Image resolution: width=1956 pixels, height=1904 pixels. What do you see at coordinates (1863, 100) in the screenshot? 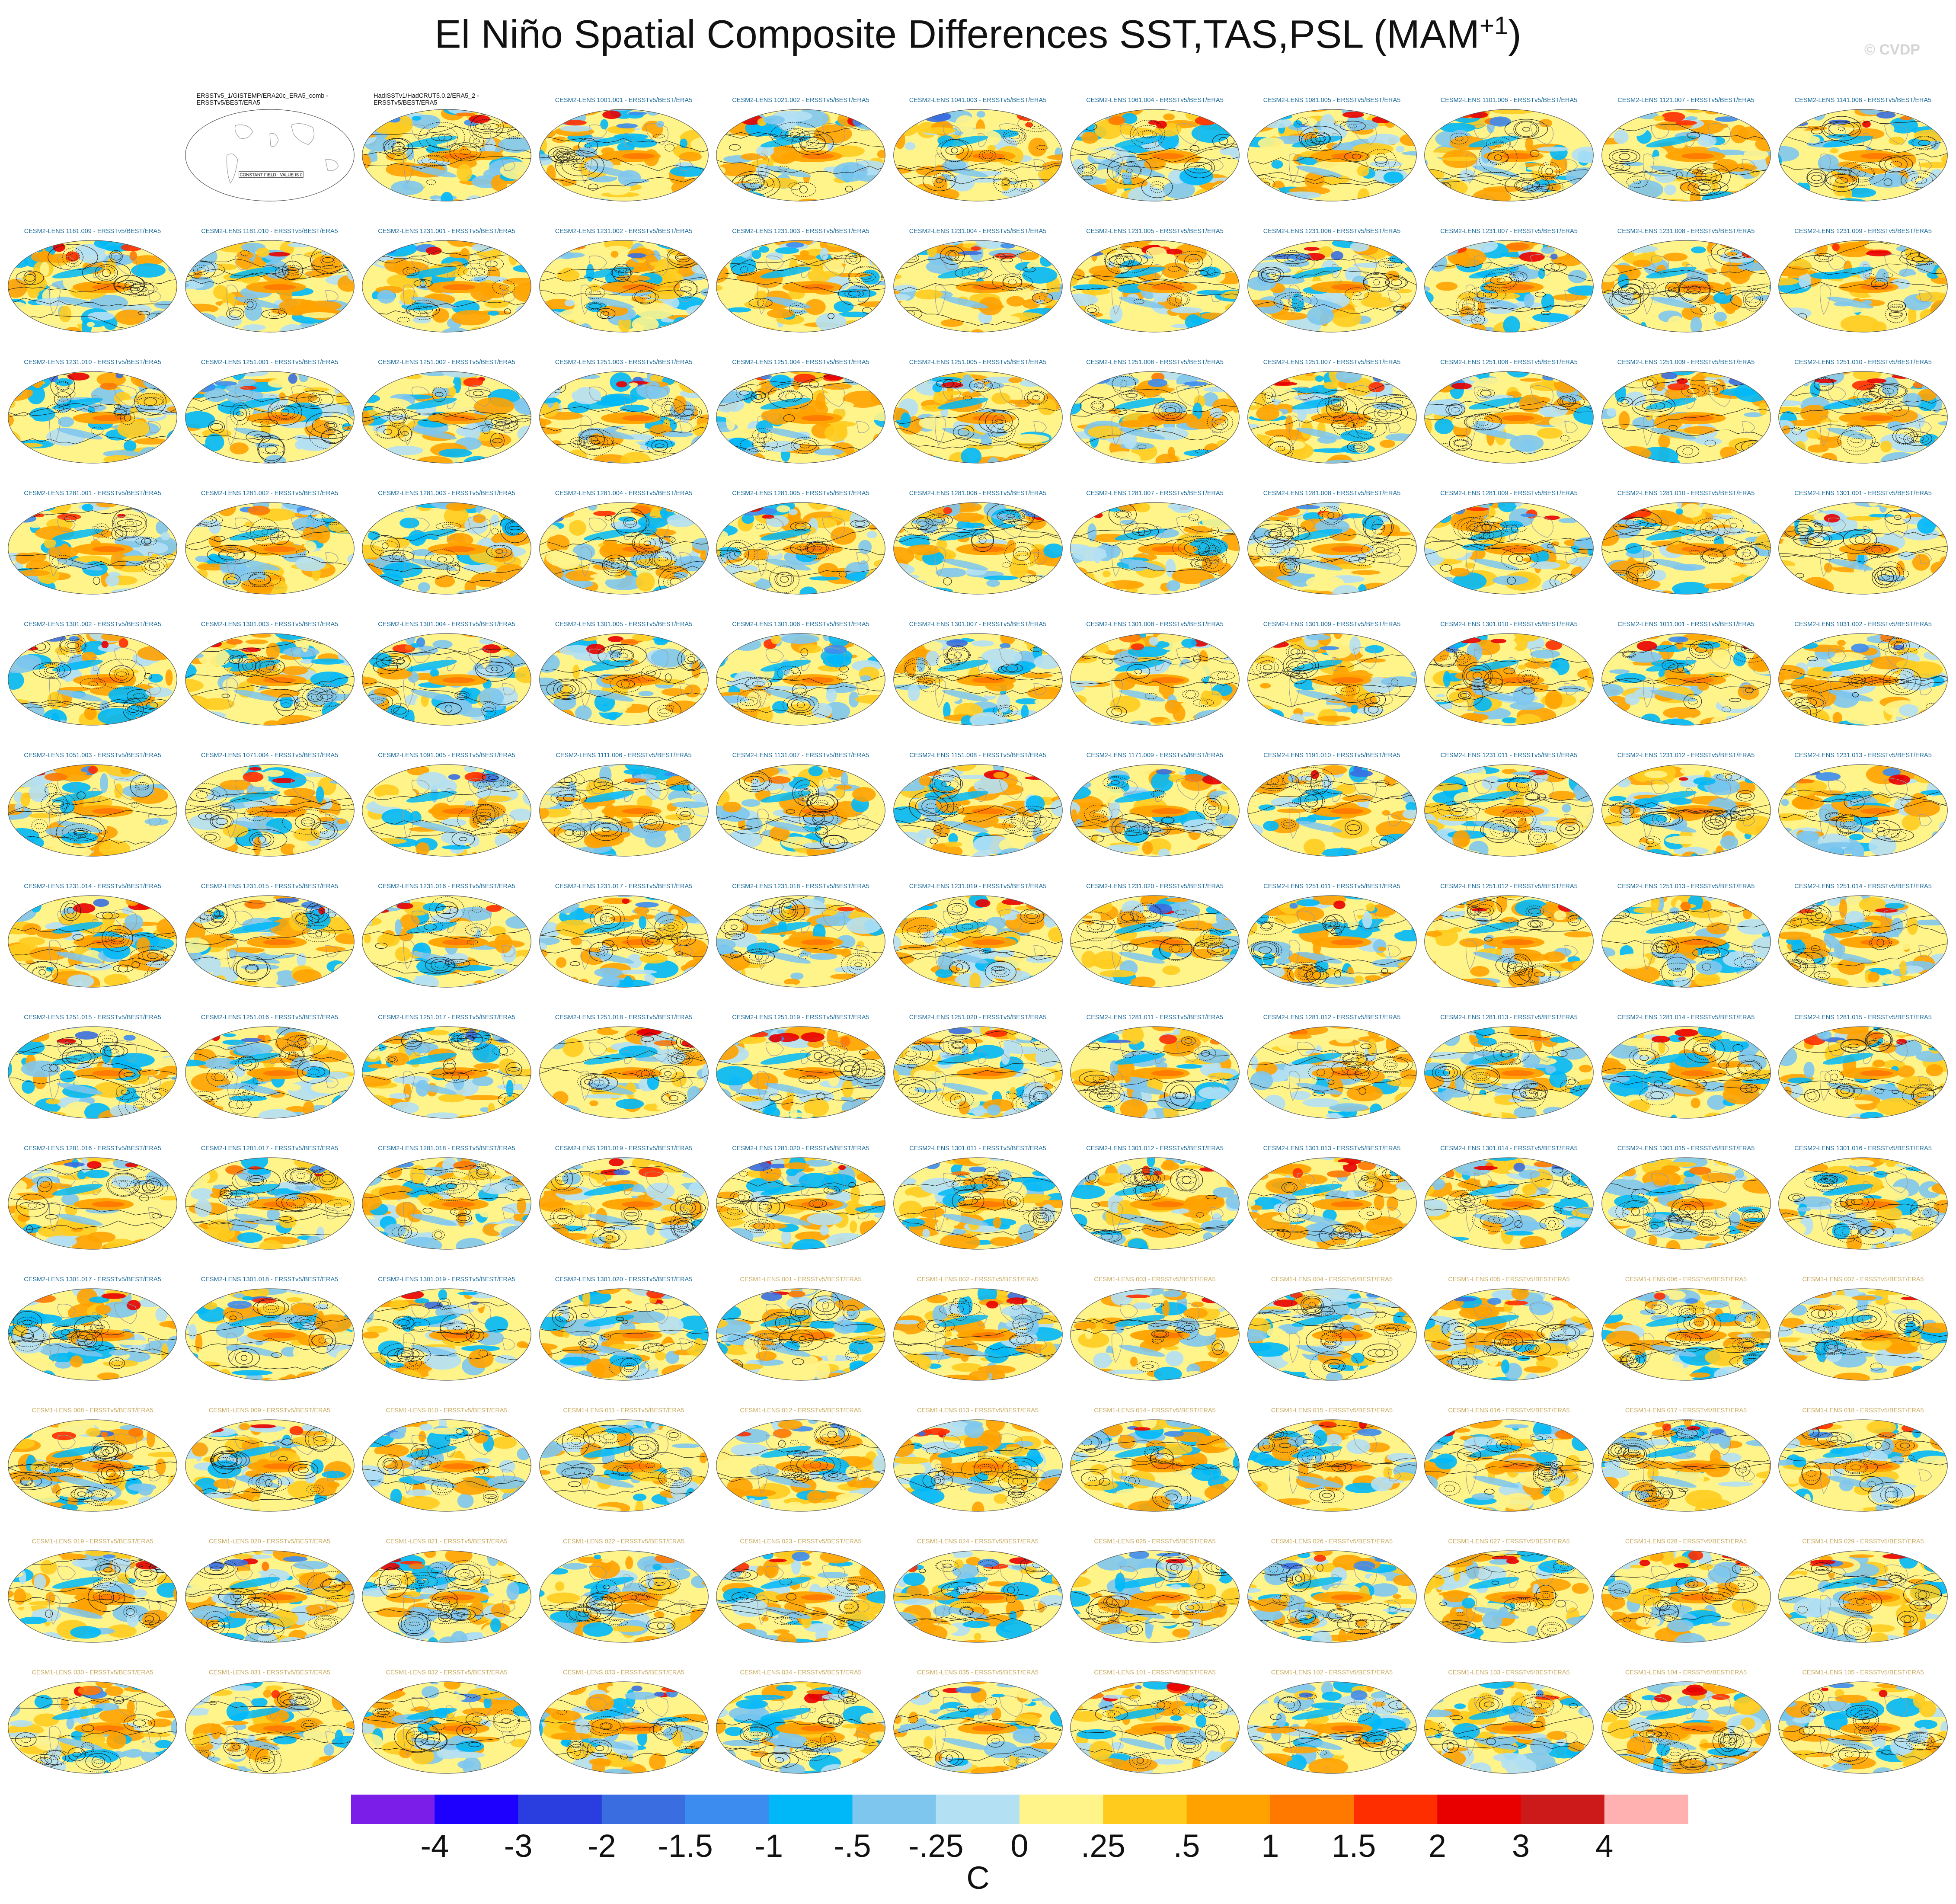
I see `panel-title: CESM2-LENS 1141.008 - ERSSTv5/BEST/ERA5` at bounding box center [1863, 100].